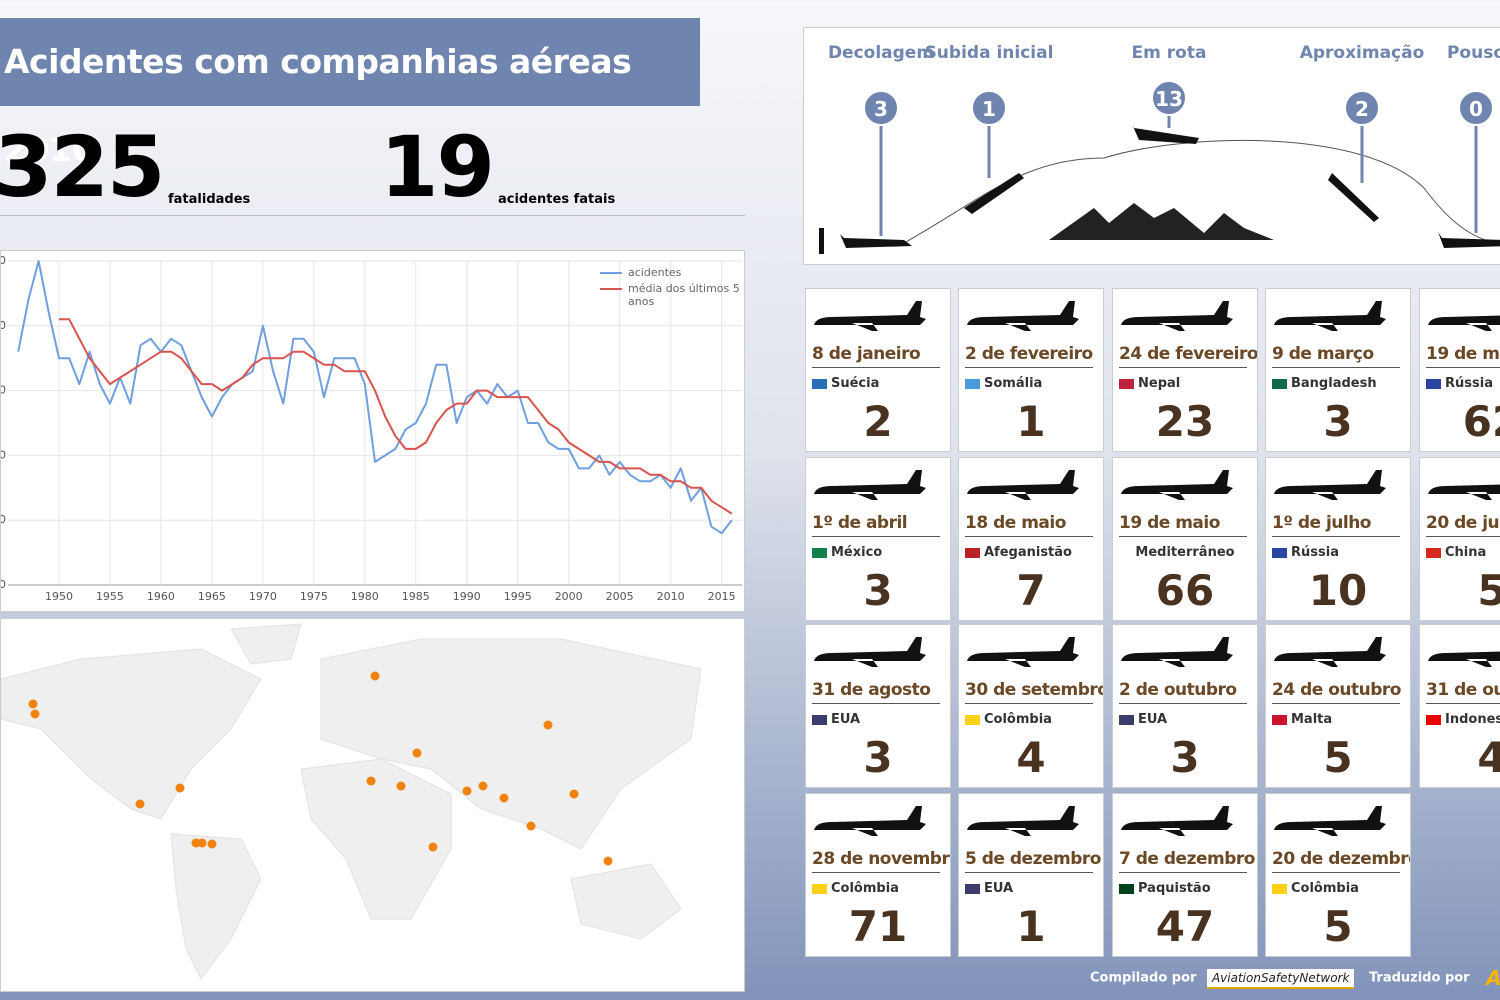 This screenshot has width=1500, height=1000. Describe the element at coordinates (1029, 354) in the screenshot. I see `accident-date: 2 de fevereiro` at that location.